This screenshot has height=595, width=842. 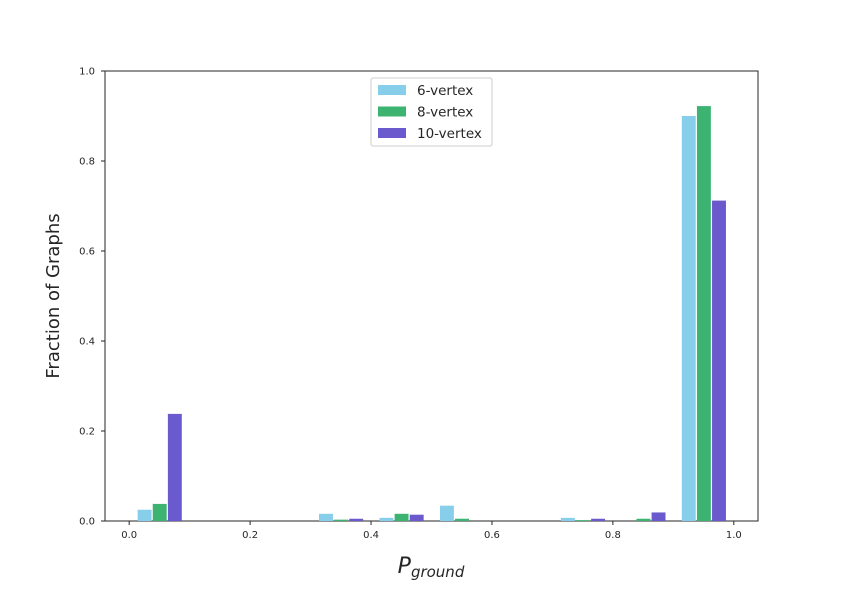 What do you see at coordinates (431, 531) in the screenshot?
I see `x-axis-ticks: 0.0 0.2 0.4 0.6 0.8 1.0` at bounding box center [431, 531].